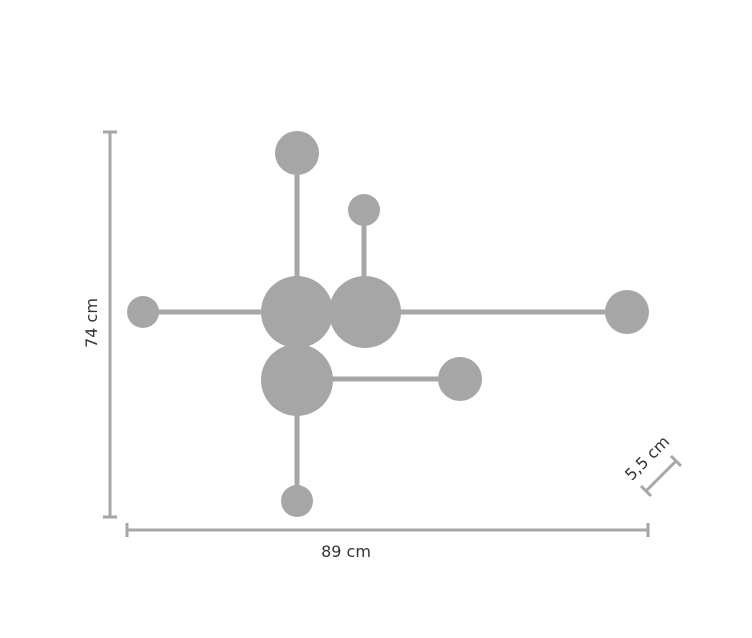 Image resolution: width=752 pixels, height=638 pixels. What do you see at coordinates (365, 312) in the screenshot?
I see `globe-center-right` at bounding box center [365, 312].